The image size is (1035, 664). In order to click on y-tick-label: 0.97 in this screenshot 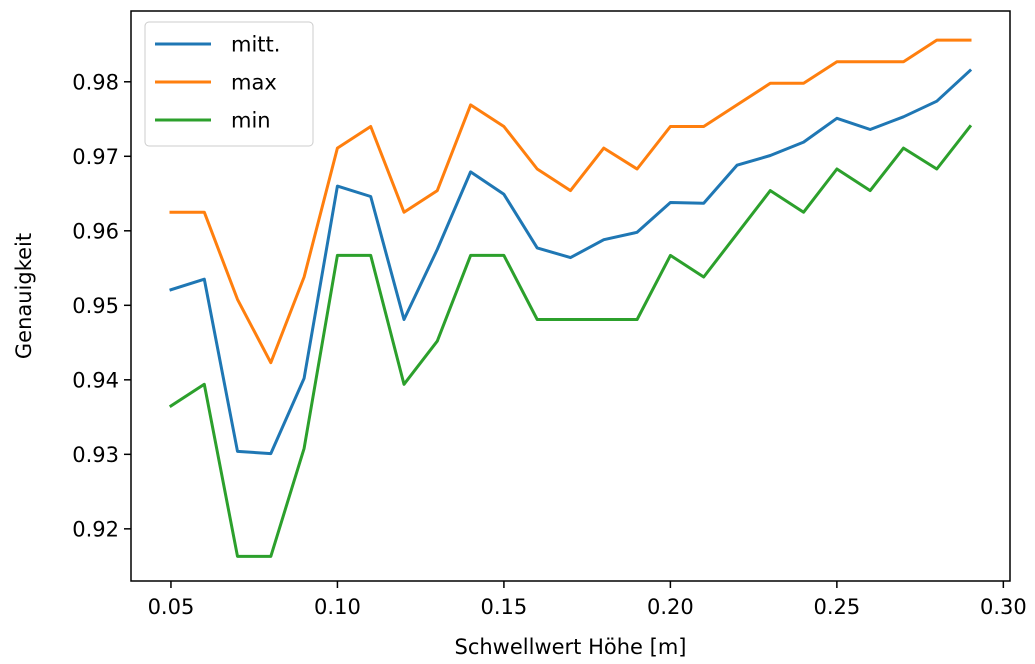, I will do `click(95, 157)`.